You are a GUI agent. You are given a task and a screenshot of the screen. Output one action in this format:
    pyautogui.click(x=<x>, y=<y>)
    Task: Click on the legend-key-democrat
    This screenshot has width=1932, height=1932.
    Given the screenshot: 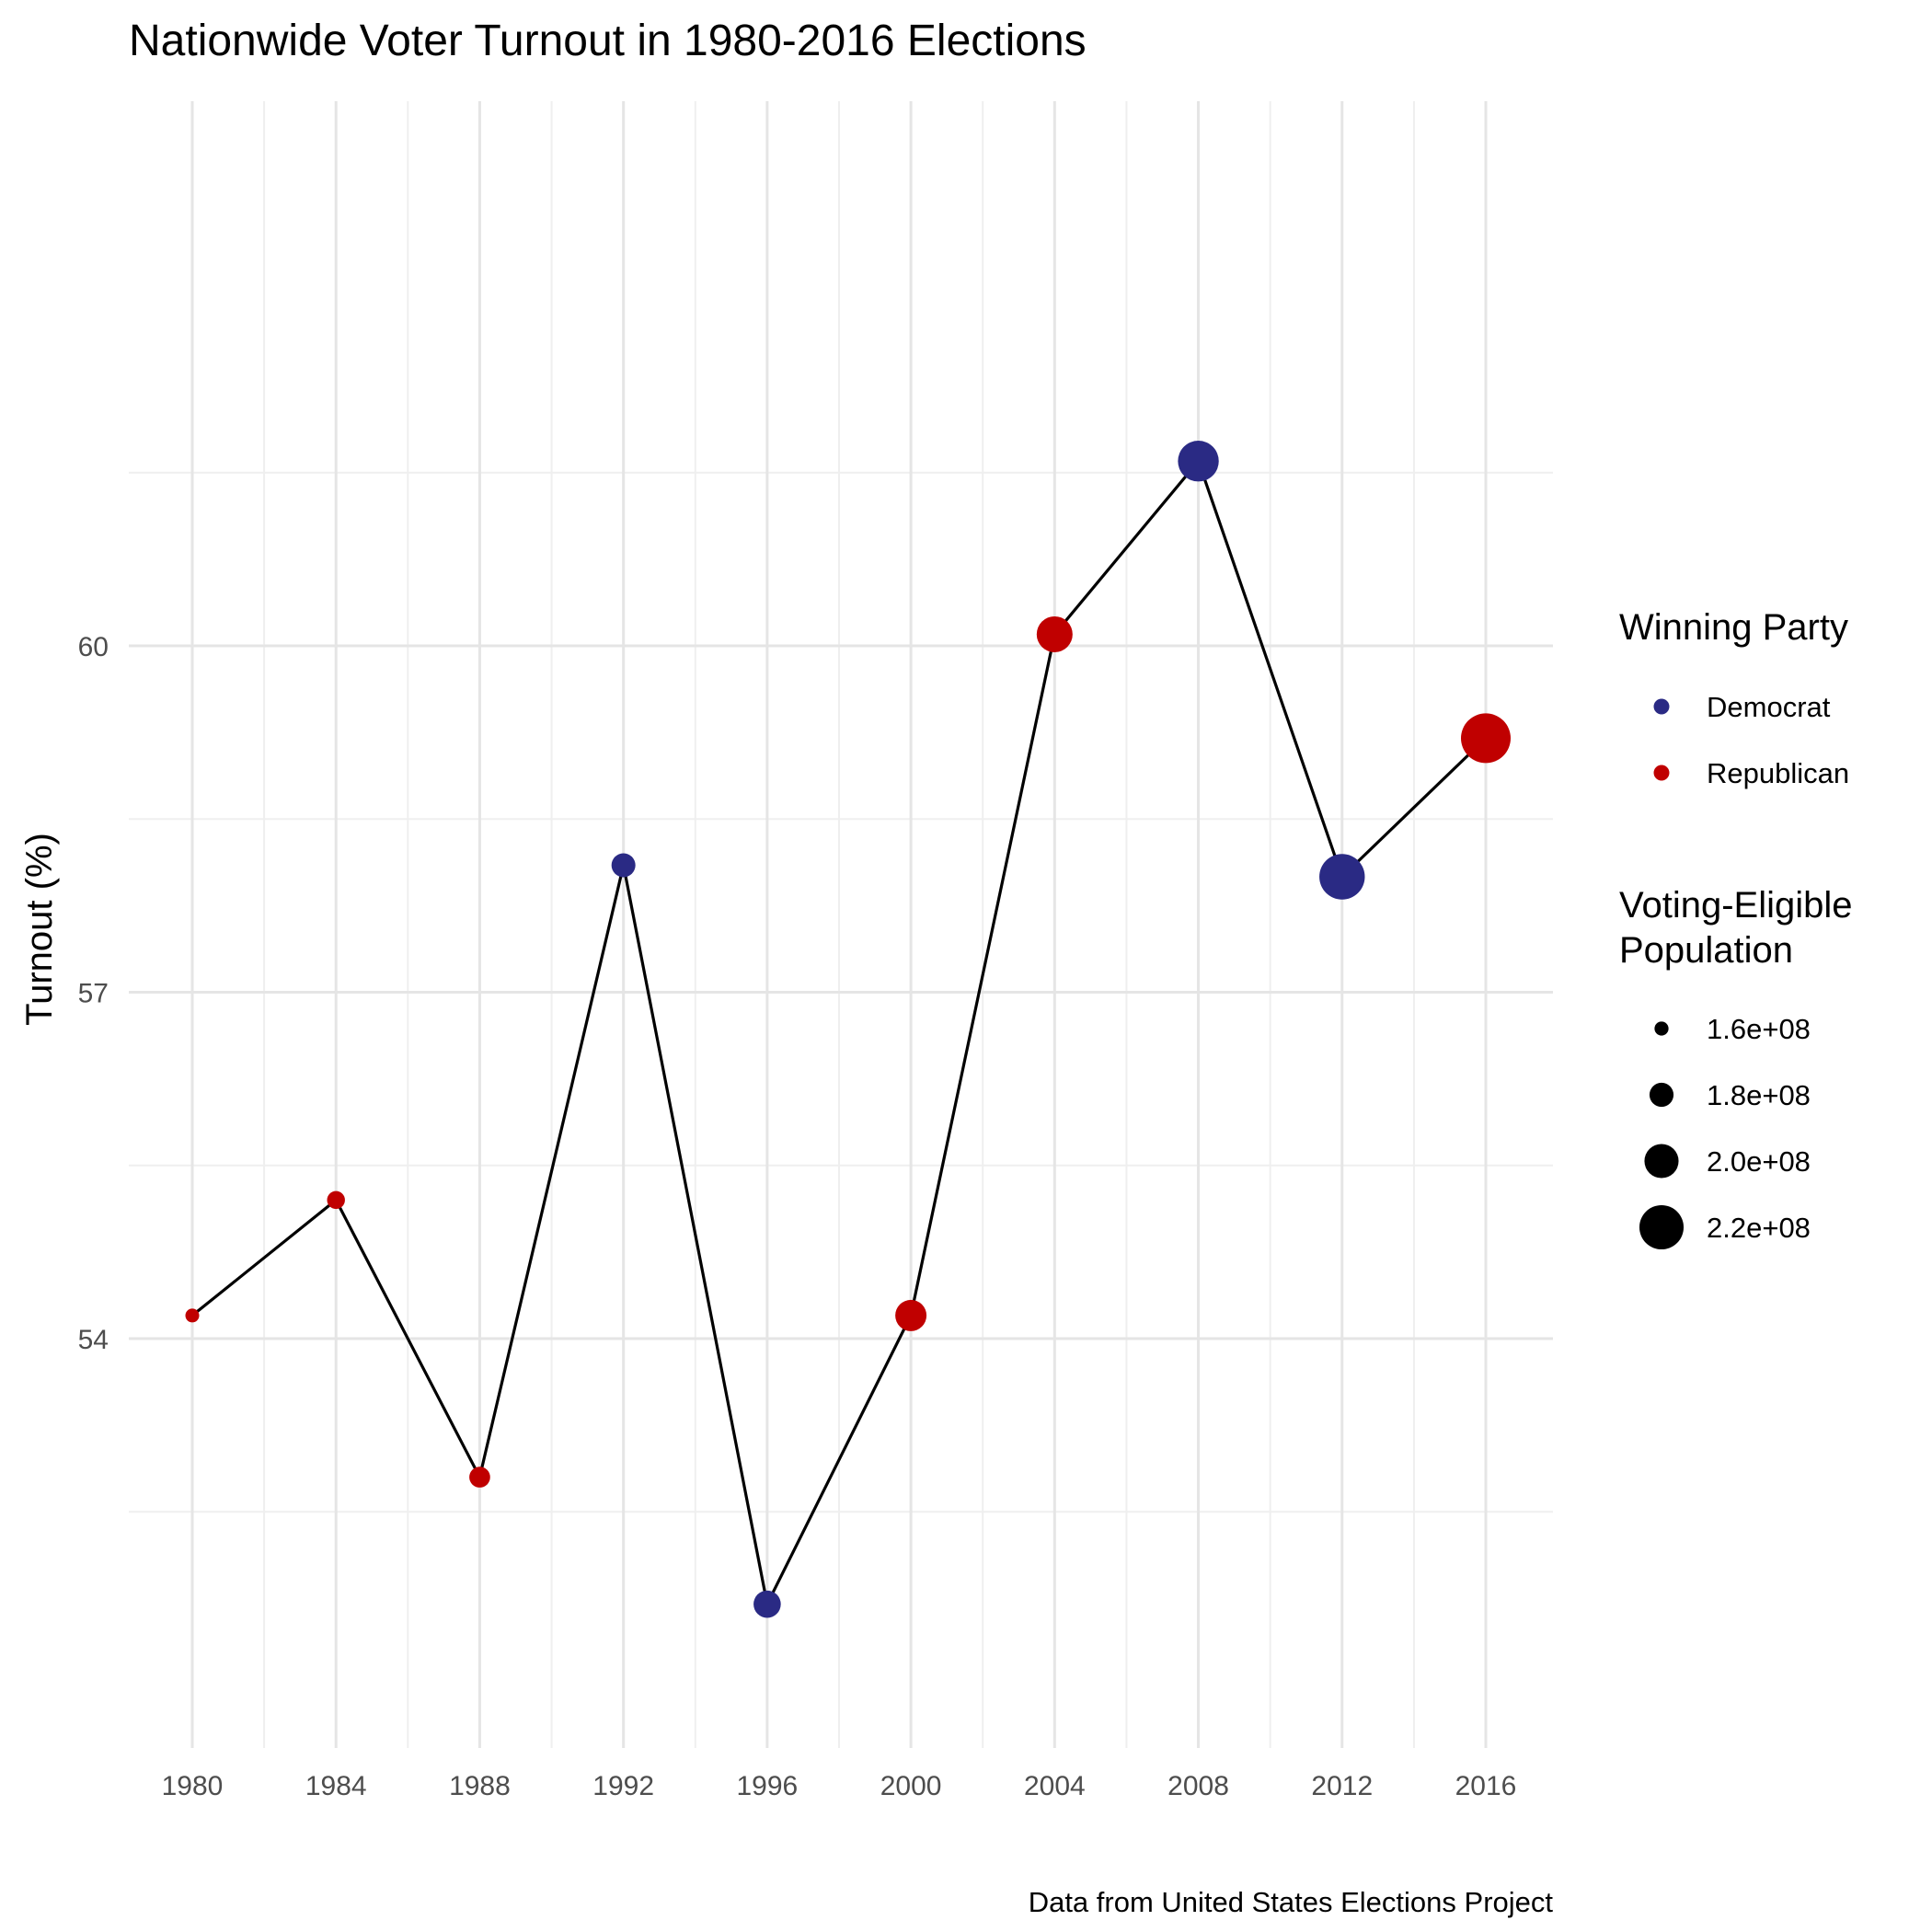 What is the action you would take?
    pyautogui.click(x=1661, y=706)
    